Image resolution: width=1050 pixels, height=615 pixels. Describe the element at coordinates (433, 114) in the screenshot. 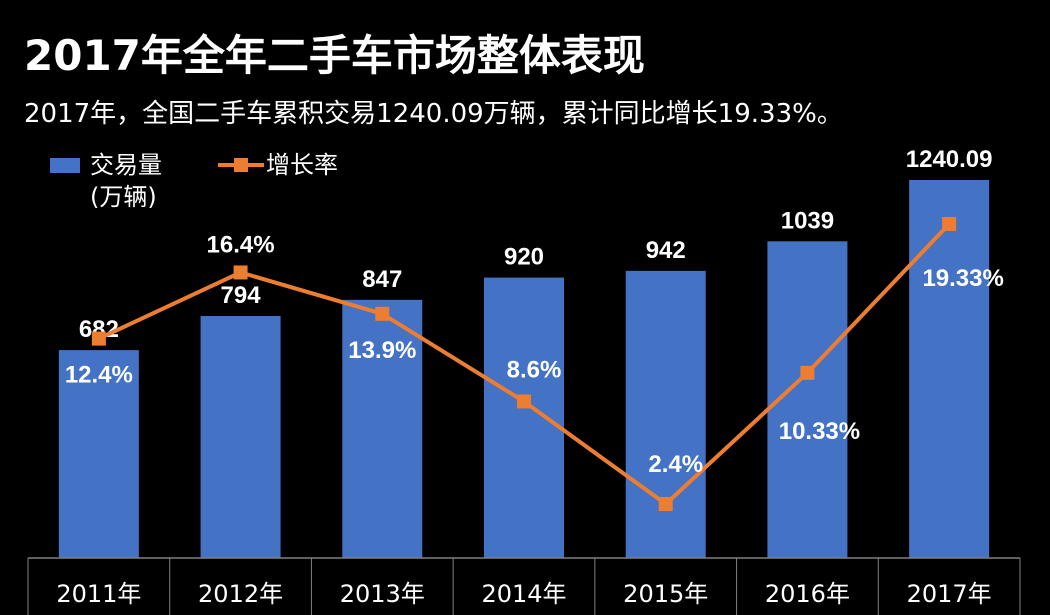

I see `chart-subtitle: 2017年，全国二手车累积交易1240.09万辆，累计同比增长19.33%。` at that location.